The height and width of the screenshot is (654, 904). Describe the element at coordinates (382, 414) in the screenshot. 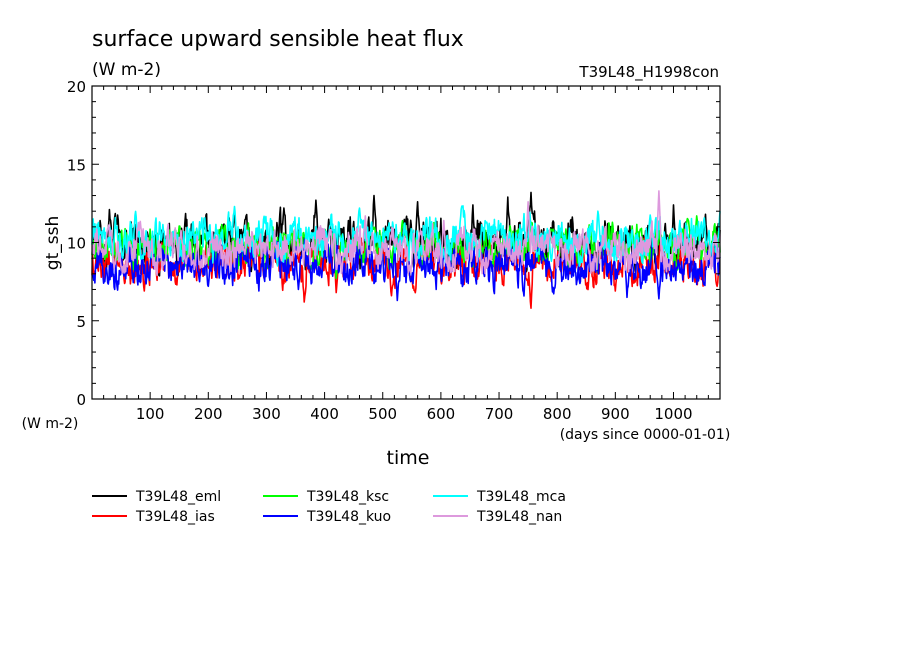

I see `x-tick-label: 500` at that location.